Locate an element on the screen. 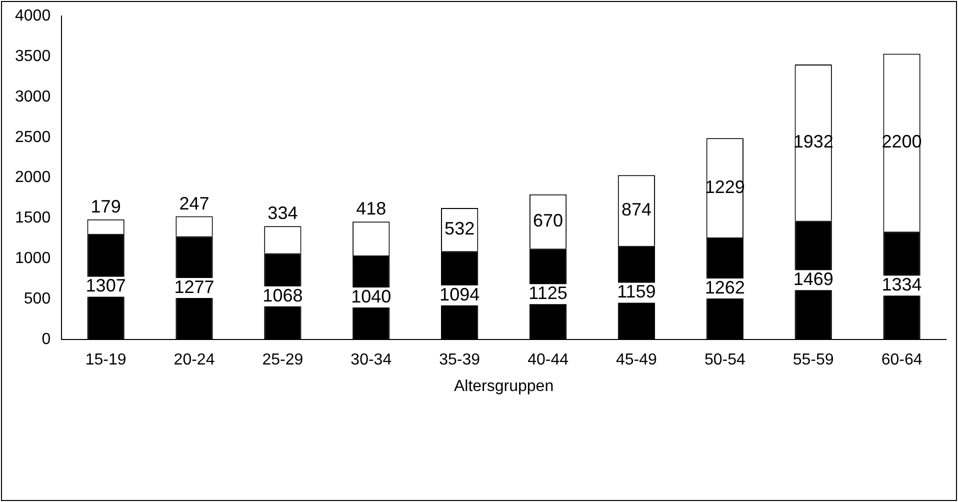 Image resolution: width=958 pixels, height=502 pixels. y-tick-label: 4000 is located at coordinates (33, 15).